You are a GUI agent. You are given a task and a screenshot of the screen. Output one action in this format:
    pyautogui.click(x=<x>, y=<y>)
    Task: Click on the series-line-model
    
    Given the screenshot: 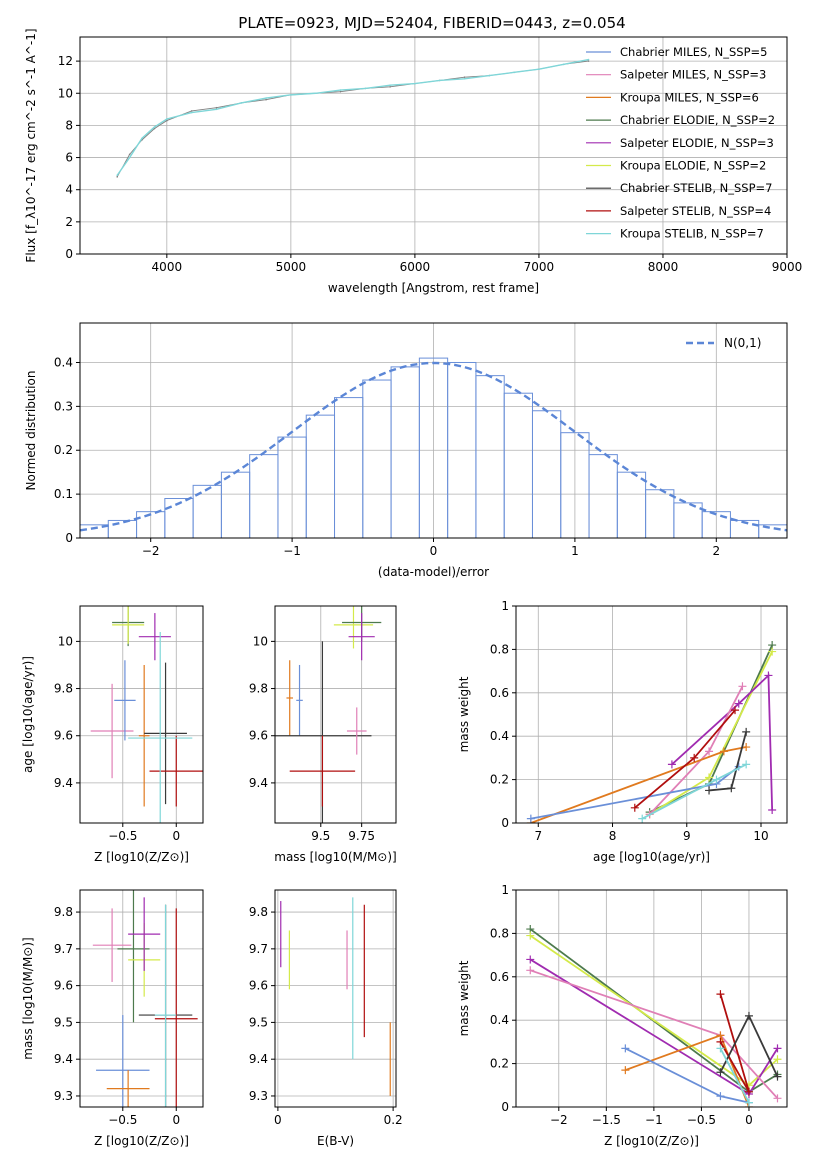 What is the action you would take?
    pyautogui.click(x=352, y=117)
    